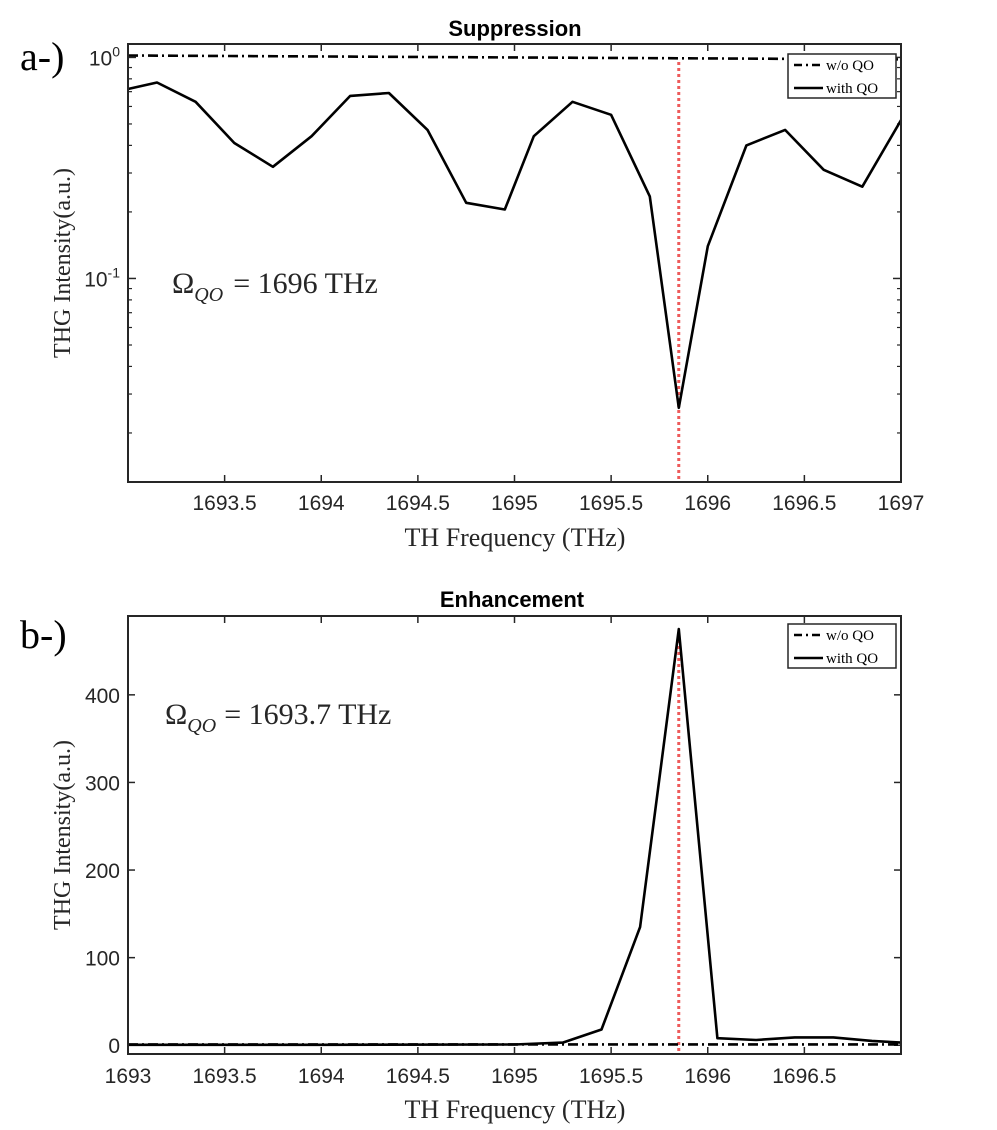  What do you see at coordinates (42, 56) in the screenshot?
I see `panel-label-a: a-)` at bounding box center [42, 56].